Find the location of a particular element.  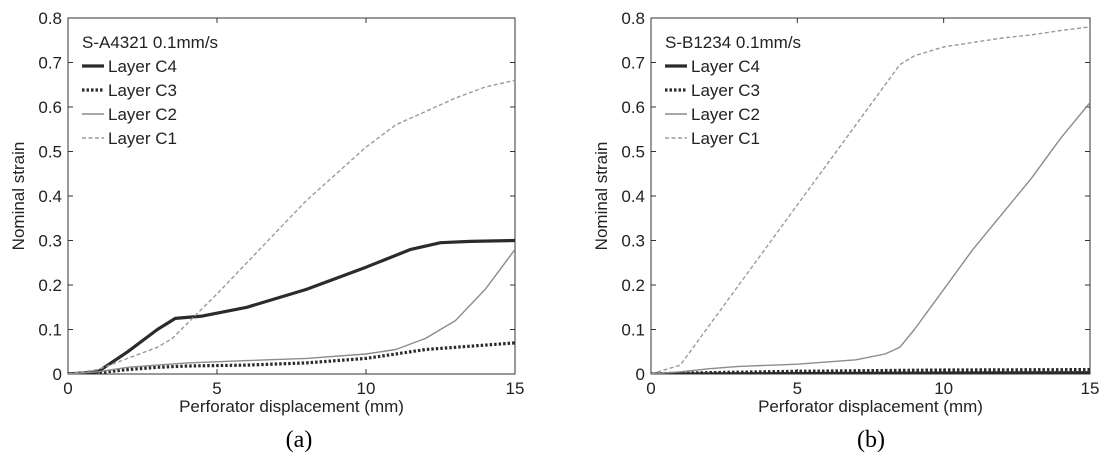

legend-title: S-B1234 0.1mm/s is located at coordinates (733, 42).